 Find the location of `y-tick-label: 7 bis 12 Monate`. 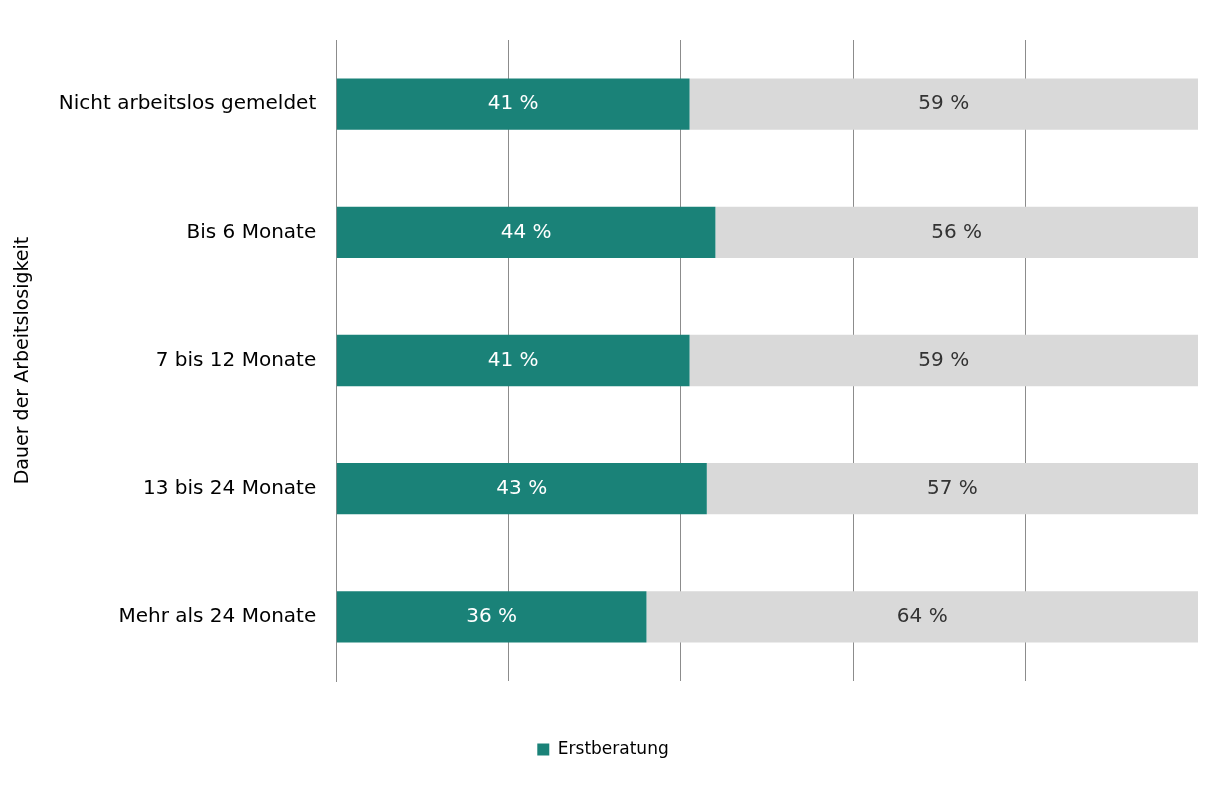

y-tick-label: 7 bis 12 Monate is located at coordinates (236, 358).